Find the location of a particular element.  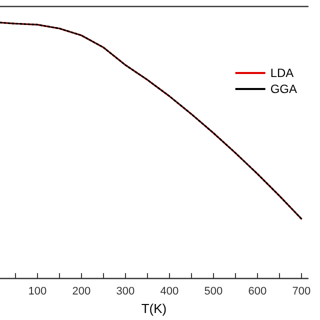

x-tick-label: 100 is located at coordinates (37, 292).